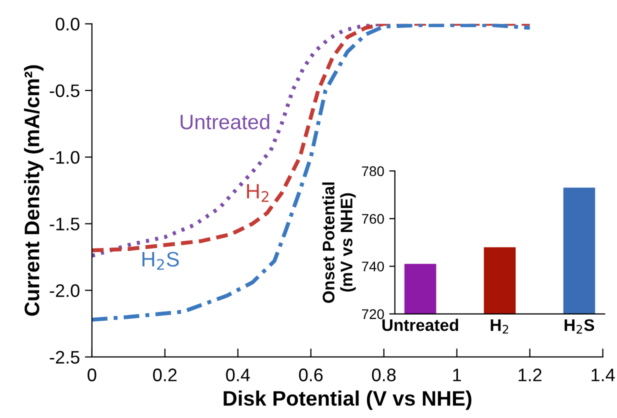 The width and height of the screenshot is (617, 418). I want to click on x-tick-label: 1, so click(457, 375).